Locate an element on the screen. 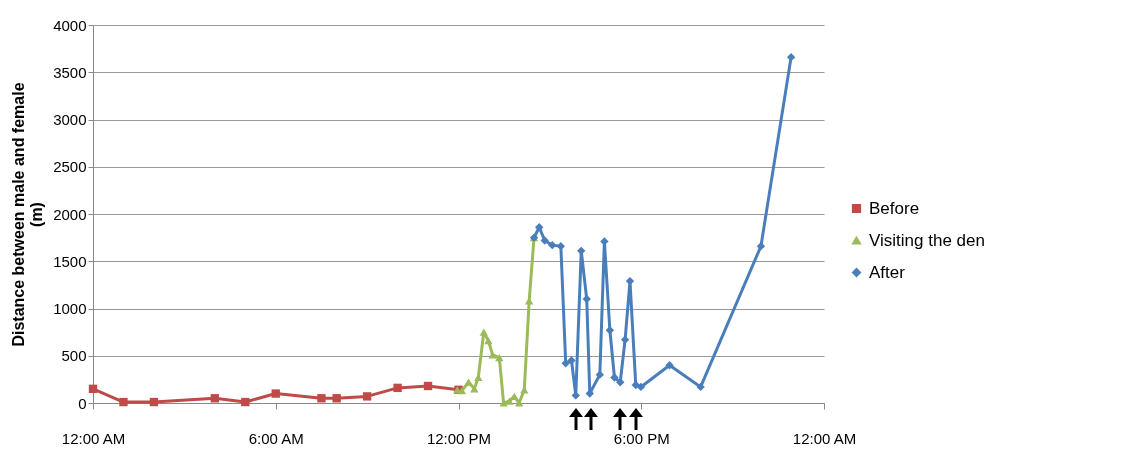  y-axis-title: Distance between male and female (m) is located at coordinates (28, 214).